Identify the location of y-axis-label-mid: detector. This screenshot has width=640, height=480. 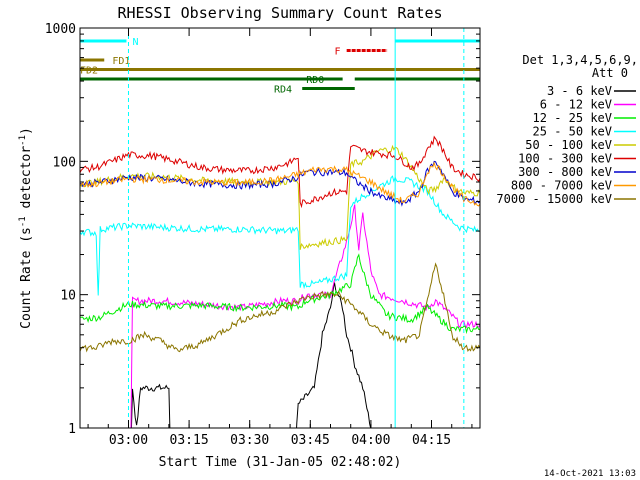
(26, 181).